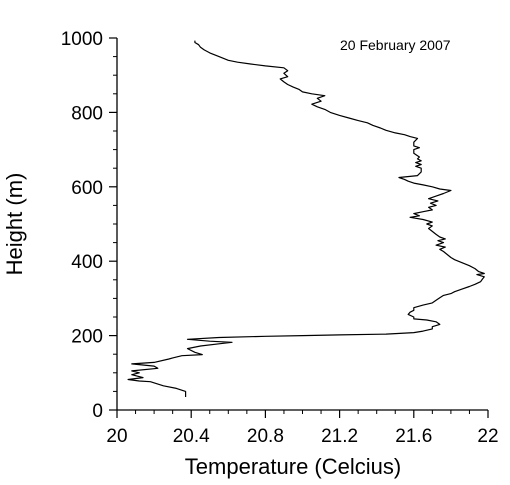 This screenshot has width=510, height=485. Describe the element at coordinates (487, 436) in the screenshot. I see `x-tick-label: 22` at that location.